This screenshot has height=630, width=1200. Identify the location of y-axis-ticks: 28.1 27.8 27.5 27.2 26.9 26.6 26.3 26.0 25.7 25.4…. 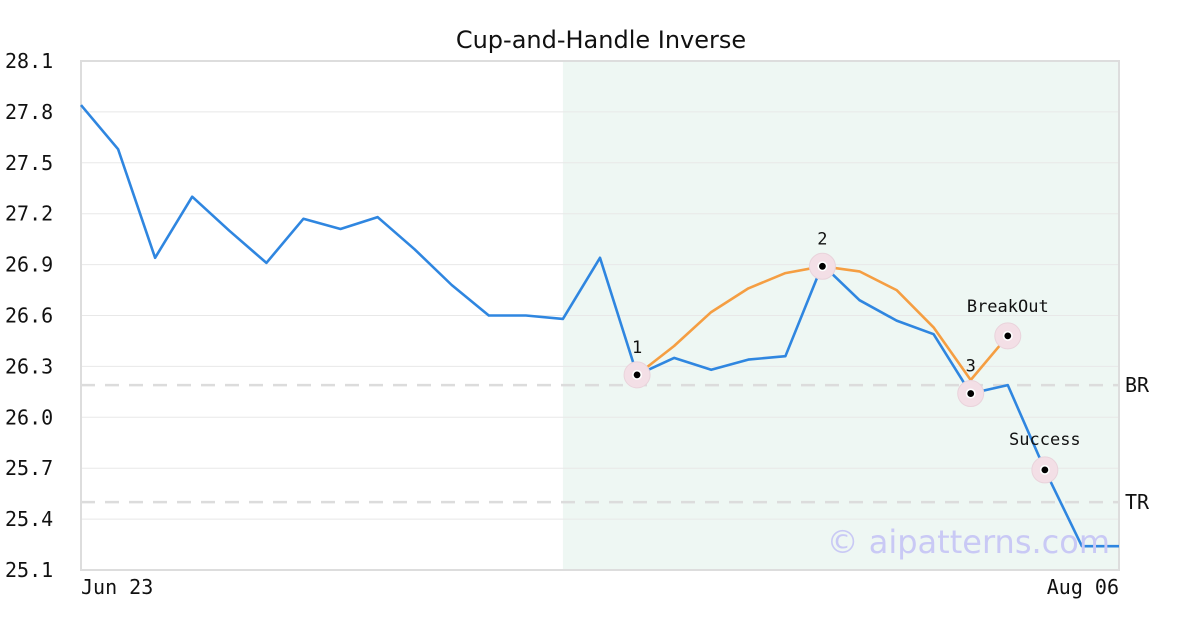
(29, 315).